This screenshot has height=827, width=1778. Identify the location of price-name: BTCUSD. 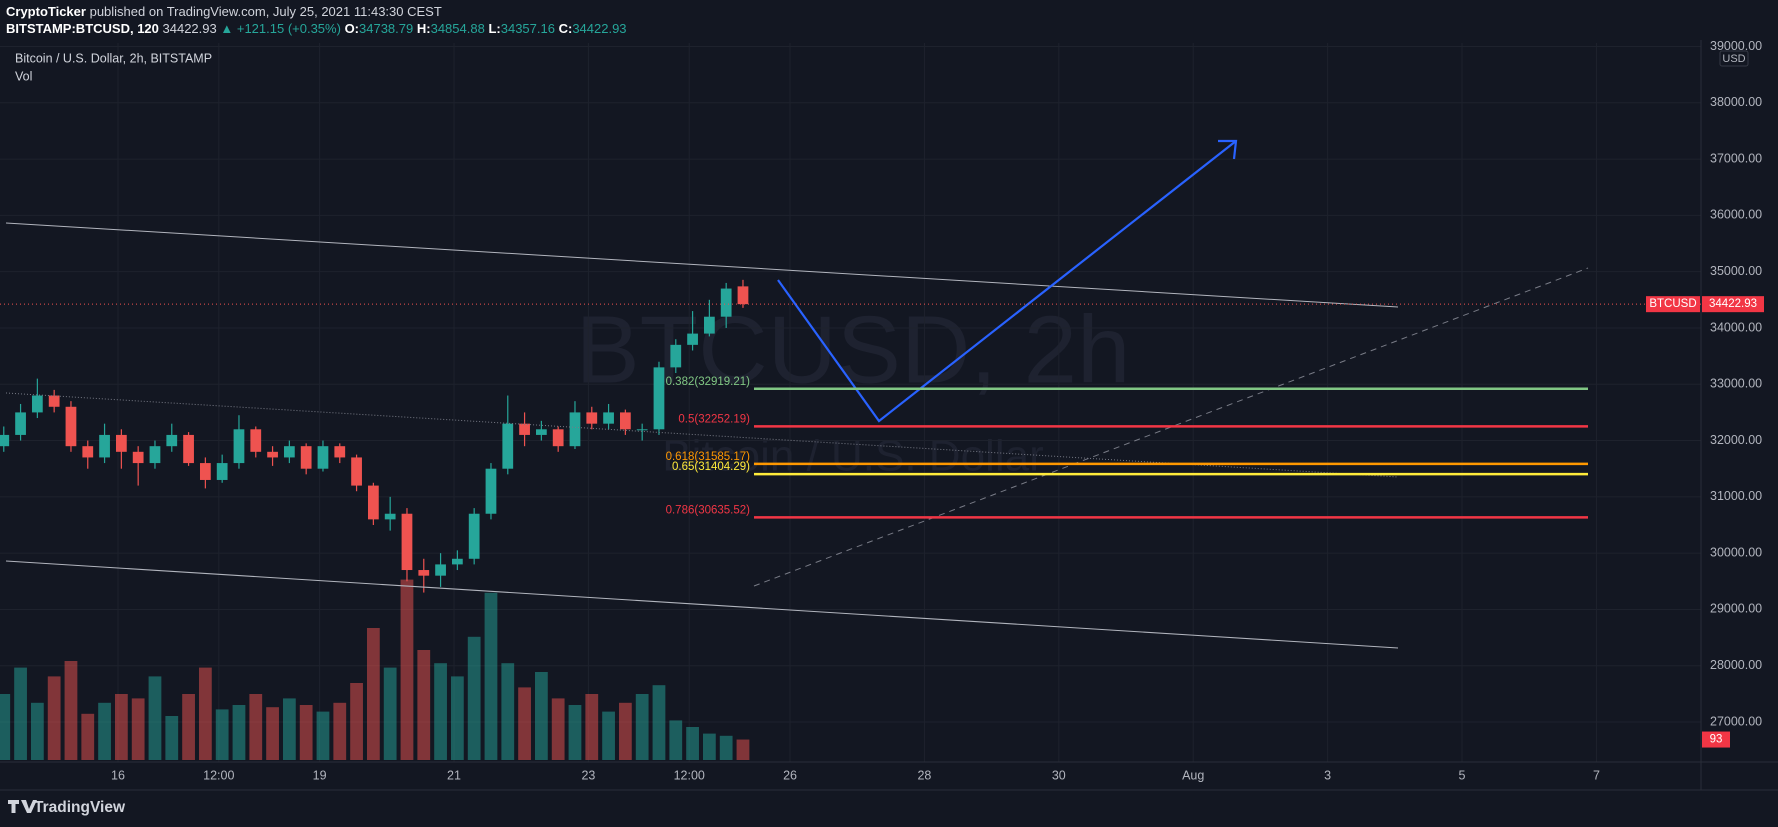
(1672, 304).